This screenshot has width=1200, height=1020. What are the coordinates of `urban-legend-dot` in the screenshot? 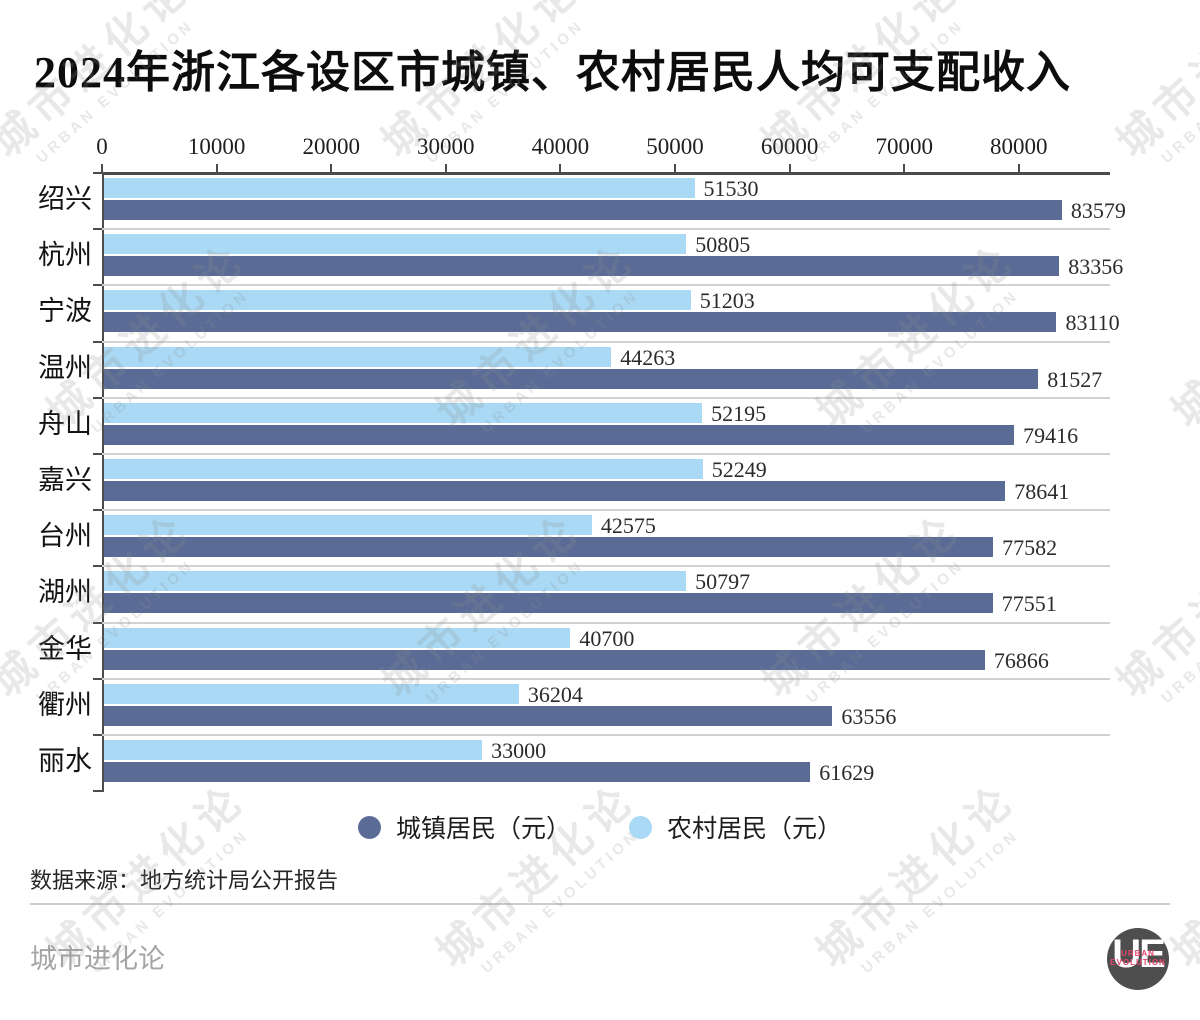 It's located at (369, 827).